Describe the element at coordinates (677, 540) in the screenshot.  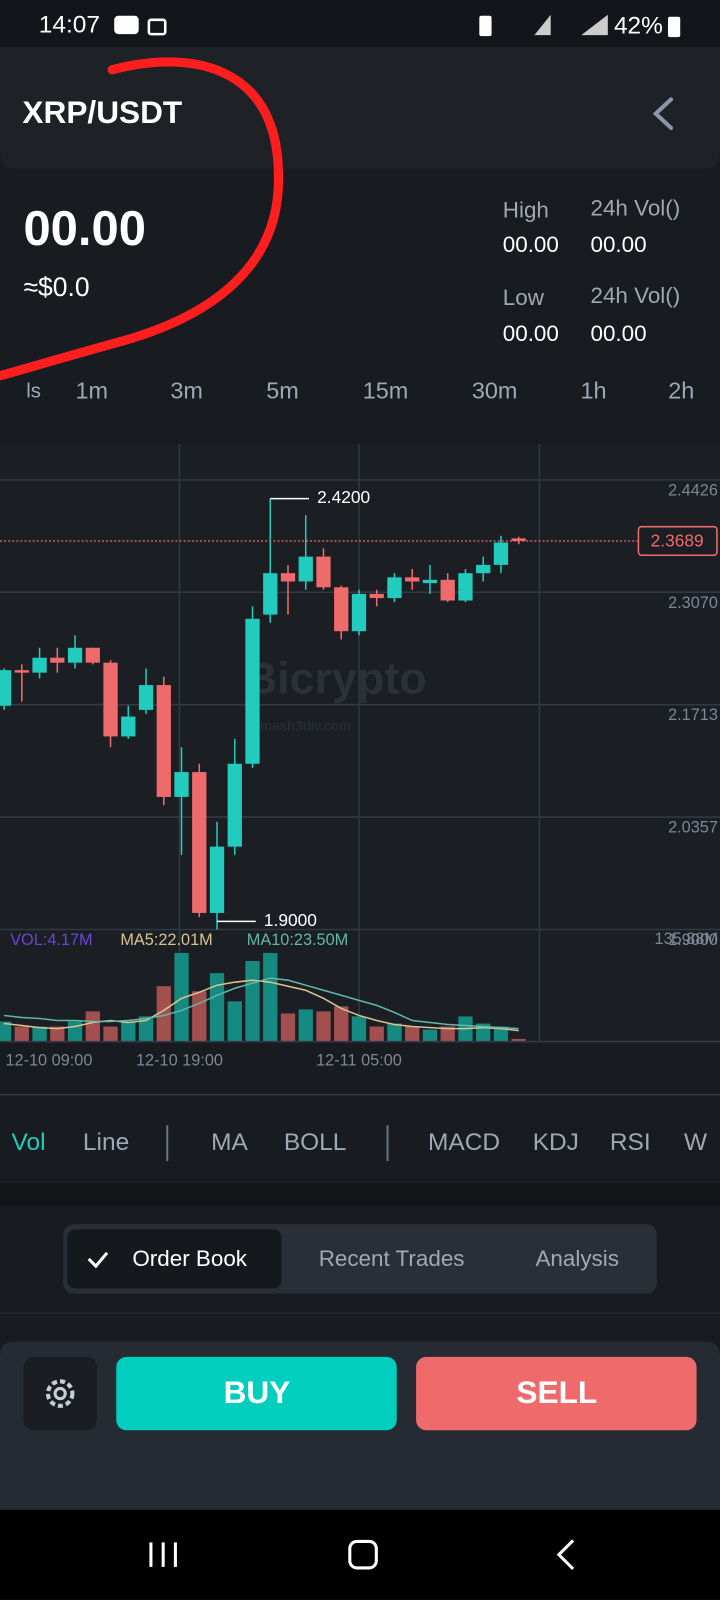
I see `last-price-box` at that location.